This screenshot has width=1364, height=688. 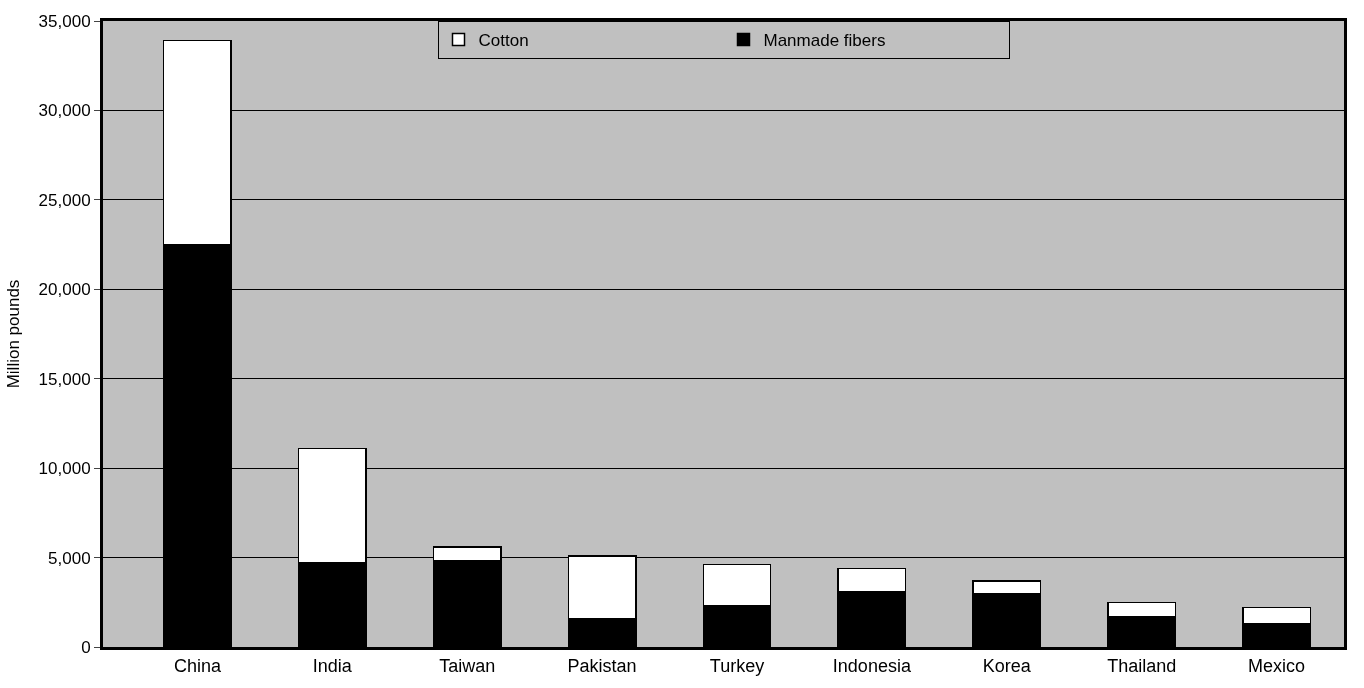 I want to click on legend-label: Cotton, so click(x=503, y=41).